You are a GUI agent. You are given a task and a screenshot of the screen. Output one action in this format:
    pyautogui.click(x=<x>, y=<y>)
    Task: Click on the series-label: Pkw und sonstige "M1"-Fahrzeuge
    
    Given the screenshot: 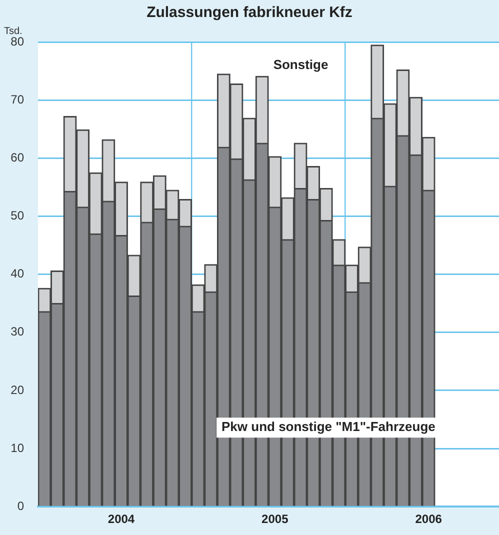 What is the action you would take?
    pyautogui.click(x=329, y=426)
    